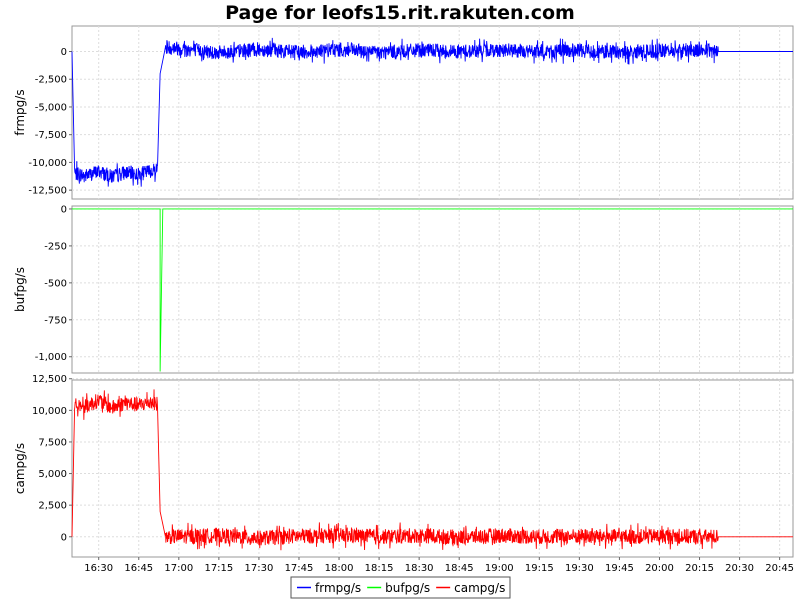  Describe the element at coordinates (51, 80) in the screenshot. I see `y-tick-label: -2,500` at that location.